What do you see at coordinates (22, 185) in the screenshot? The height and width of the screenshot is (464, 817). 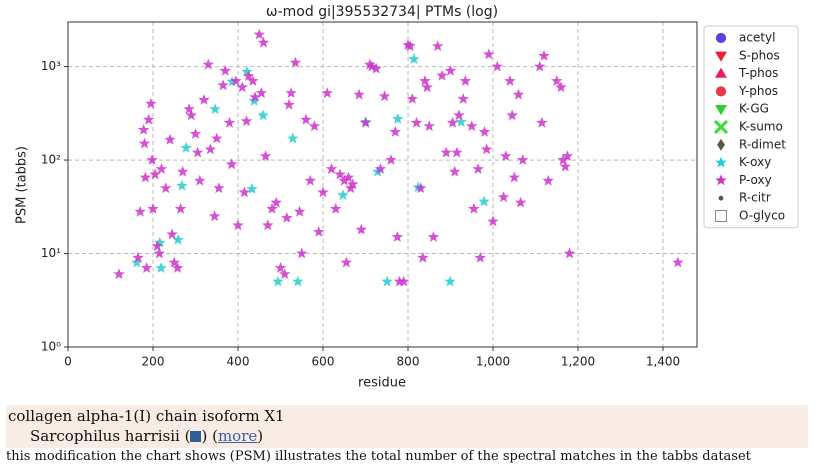 I see `y-axis-label: PSM (tabbs)` at bounding box center [22, 185].